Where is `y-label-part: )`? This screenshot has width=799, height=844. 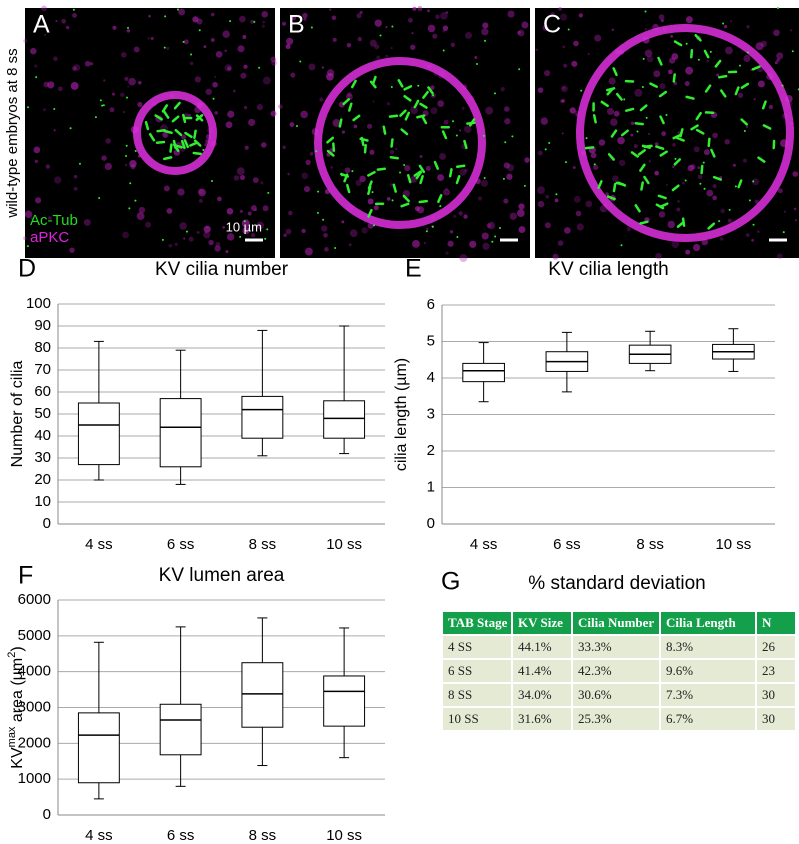 y-label-part: ) is located at coordinates (17, 648).